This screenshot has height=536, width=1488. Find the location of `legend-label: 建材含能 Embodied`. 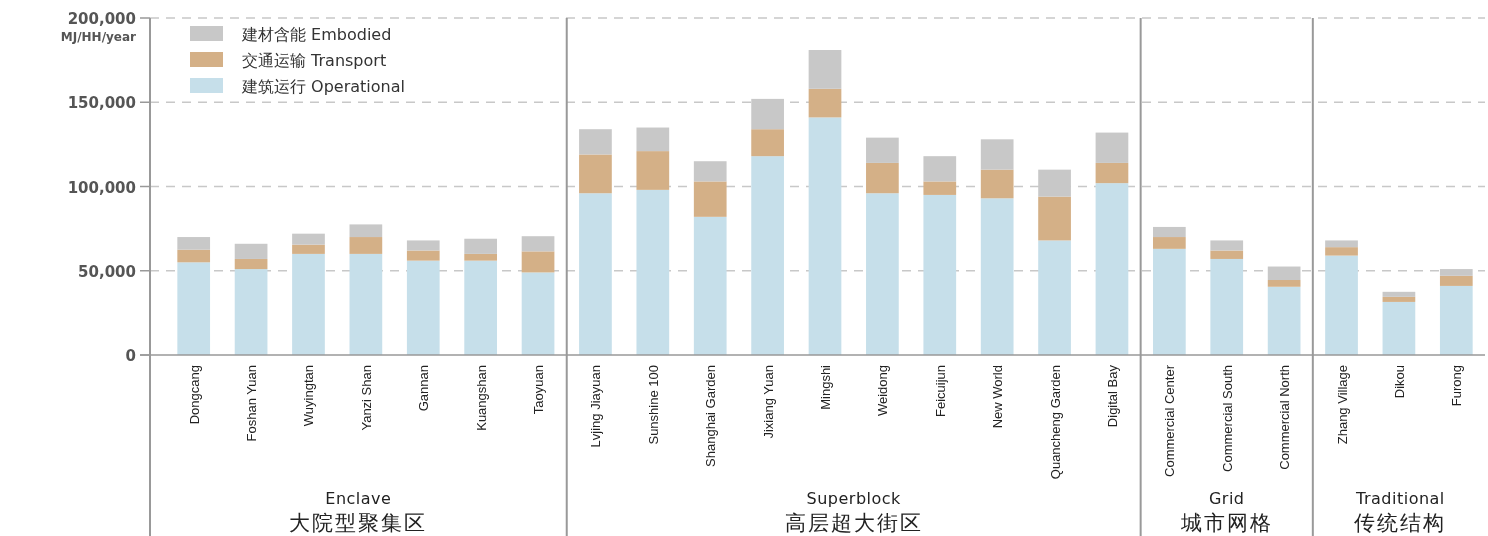

legend-label: 建材含能 Embodied is located at coordinates (316, 34).